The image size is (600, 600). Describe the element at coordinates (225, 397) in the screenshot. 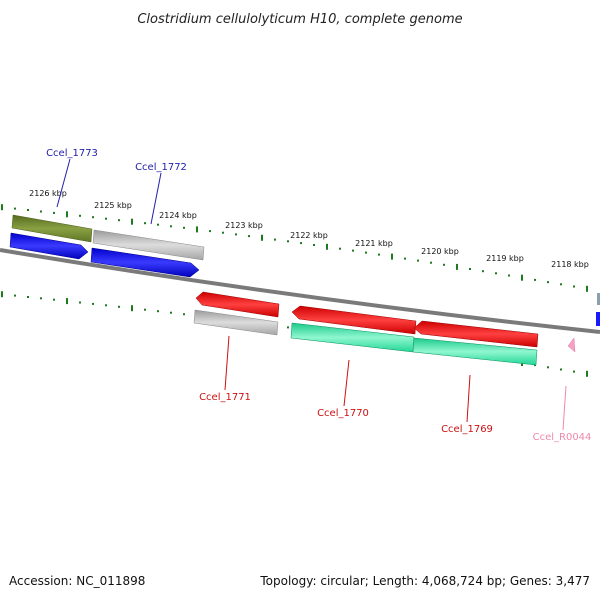

I see `gene-label-ccel-1771: Ccel_1771` at that location.